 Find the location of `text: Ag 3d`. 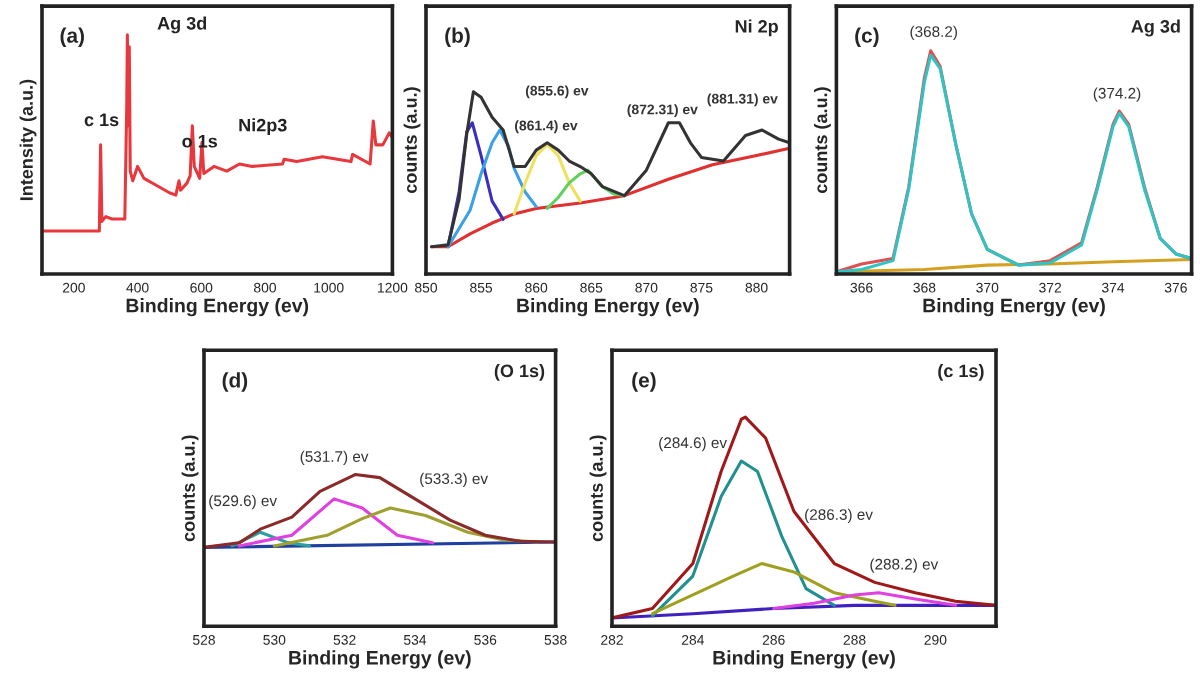

text: Ag 3d is located at coordinates (182, 25).